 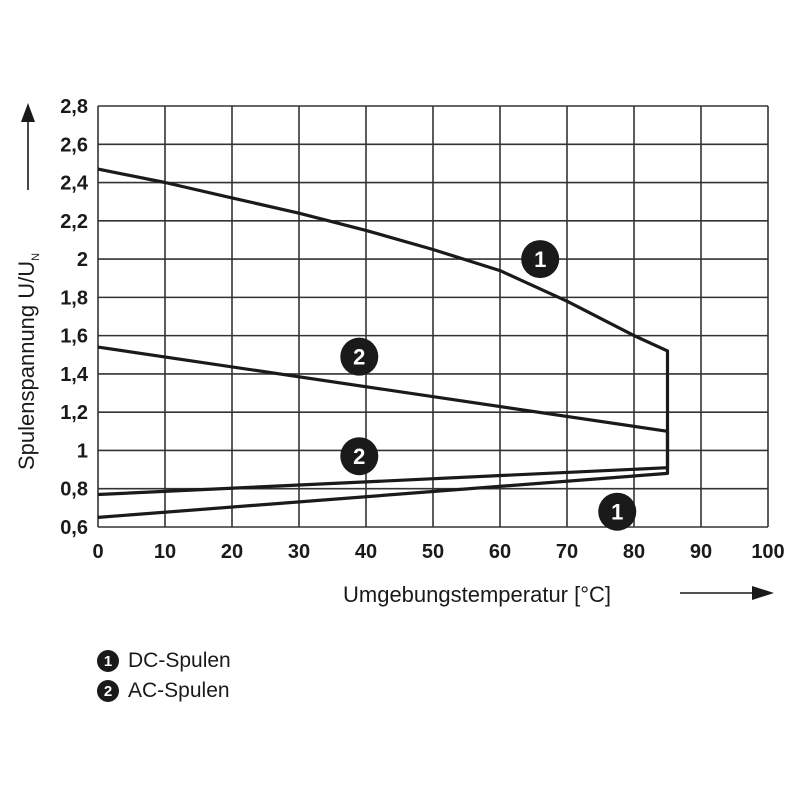 I want to click on legend-item-dc: 1 DC-Spulen, so click(x=164, y=661).